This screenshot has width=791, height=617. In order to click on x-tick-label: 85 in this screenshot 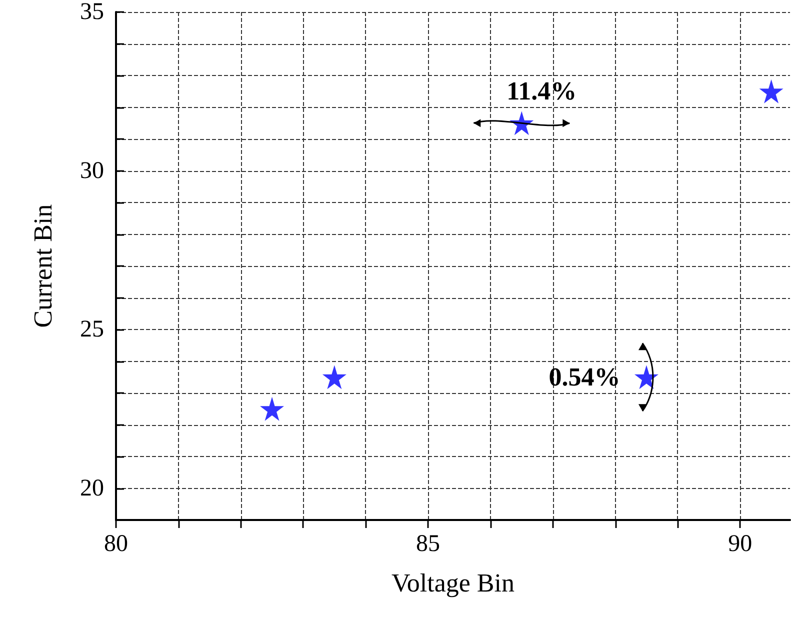, I will do `click(428, 544)`.